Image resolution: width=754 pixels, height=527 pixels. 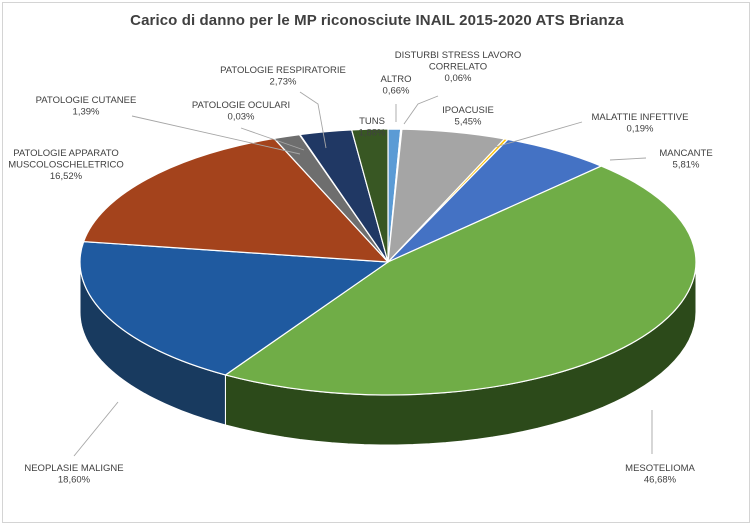 What do you see at coordinates (216, 135) in the screenshot?
I see `leader-line-patologie-cutanee` at bounding box center [216, 135].